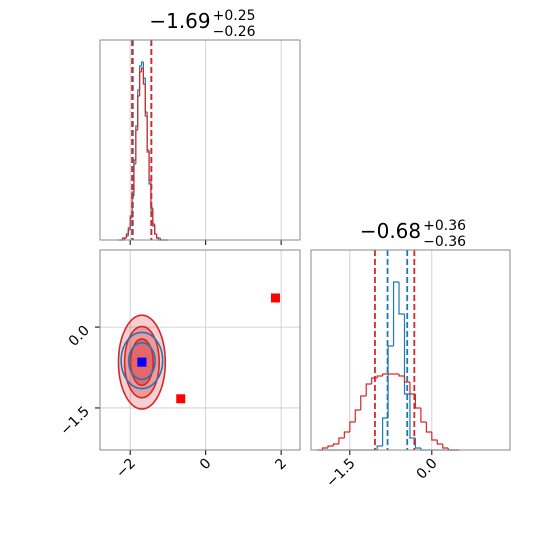 Image resolution: width=550 pixels, height=550 pixels. What do you see at coordinates (74, 420) in the screenshot?
I see `y-tick-label: −1.5` at bounding box center [74, 420].